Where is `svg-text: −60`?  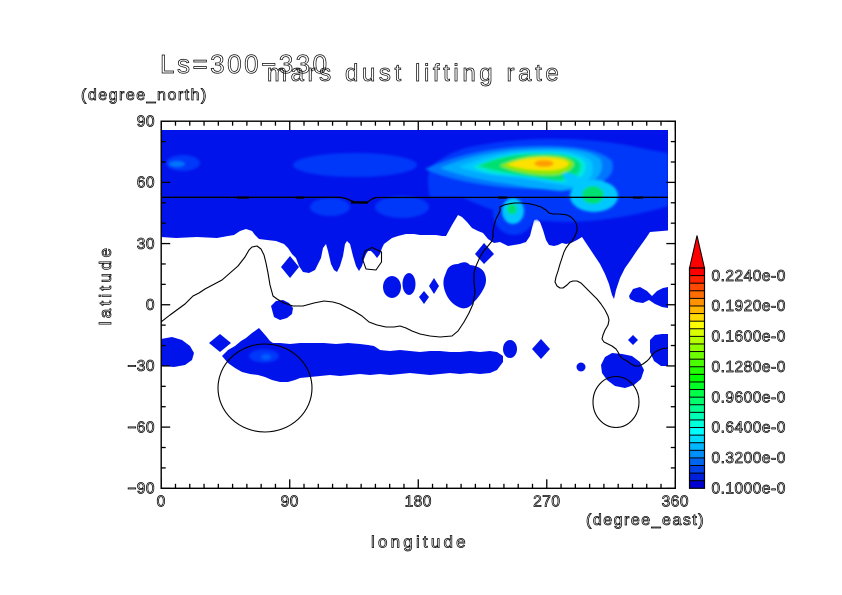 svg-text: −60 is located at coordinates (141, 427).